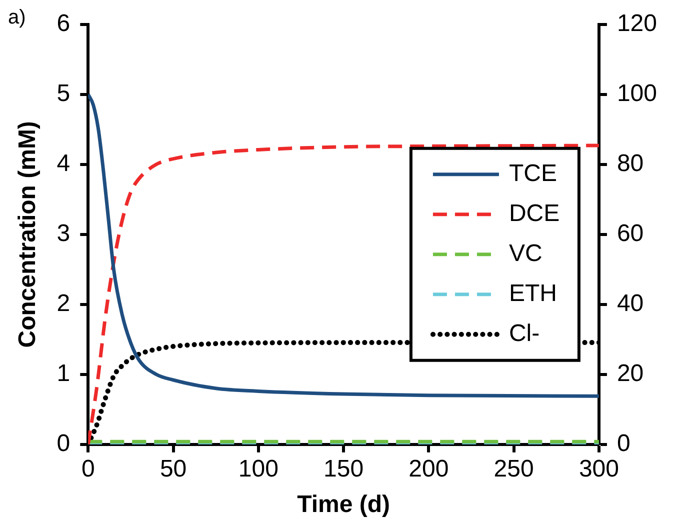  What do you see at coordinates (630, 374) in the screenshot?
I see `y2-tick-label: 20` at bounding box center [630, 374].